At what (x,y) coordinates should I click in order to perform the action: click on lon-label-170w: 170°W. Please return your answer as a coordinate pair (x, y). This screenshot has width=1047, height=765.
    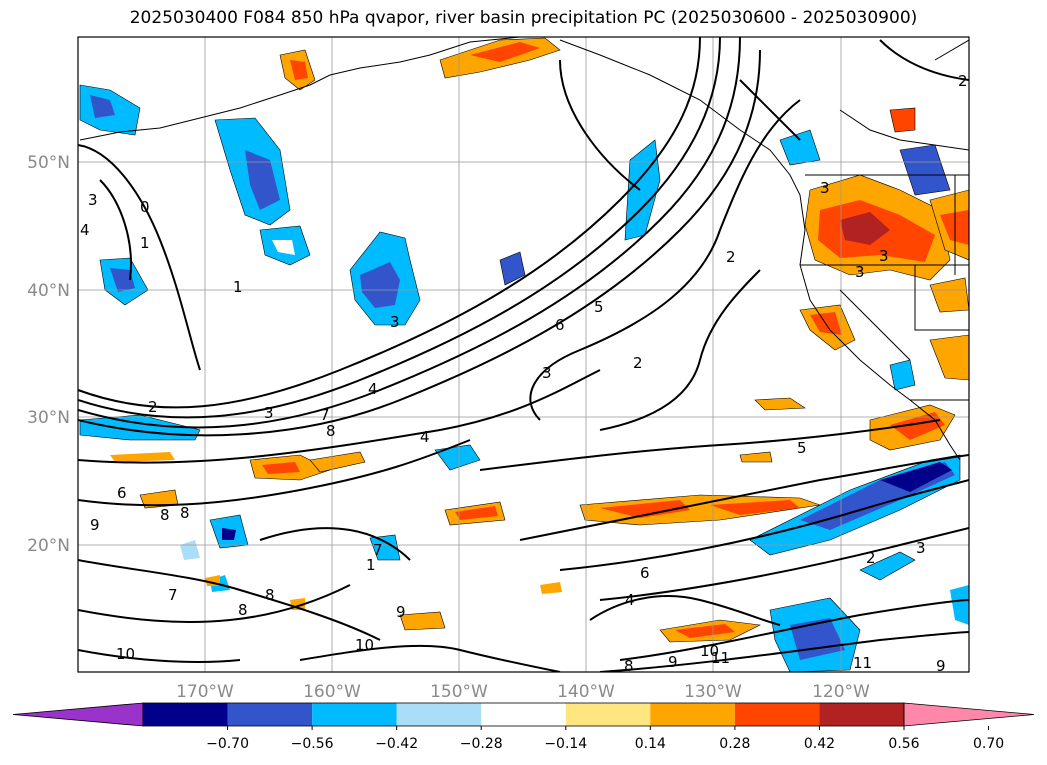
    Looking at the image, I should click on (205, 692).